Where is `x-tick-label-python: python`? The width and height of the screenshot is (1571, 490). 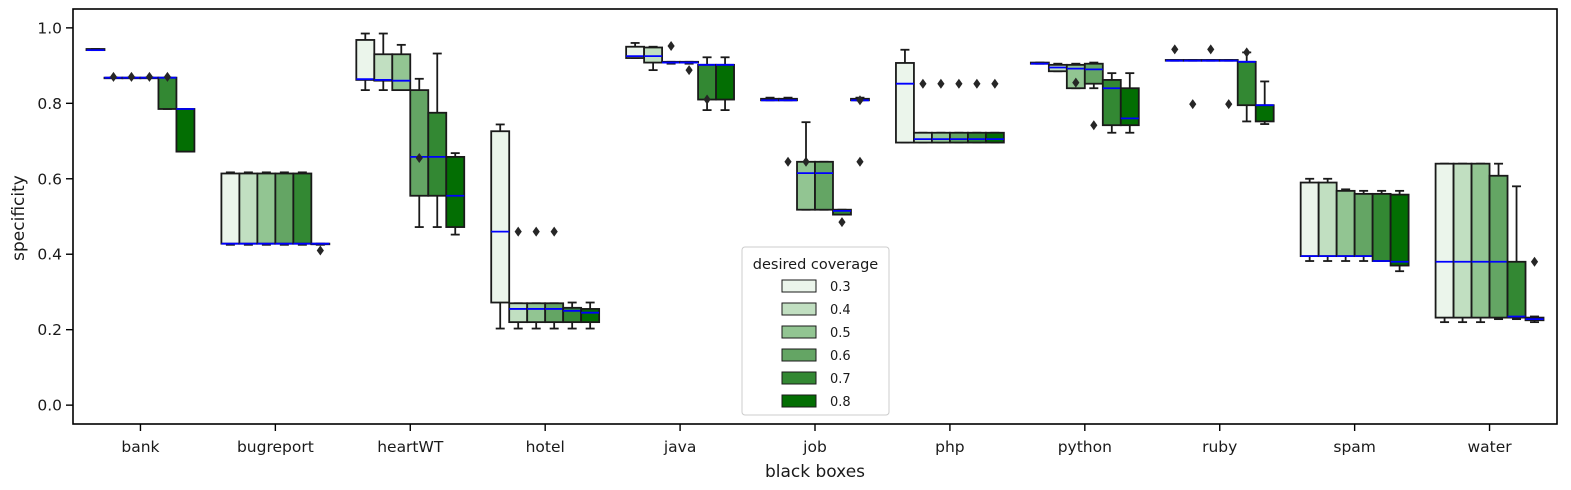 x-tick-label-python: python is located at coordinates (1085, 447).